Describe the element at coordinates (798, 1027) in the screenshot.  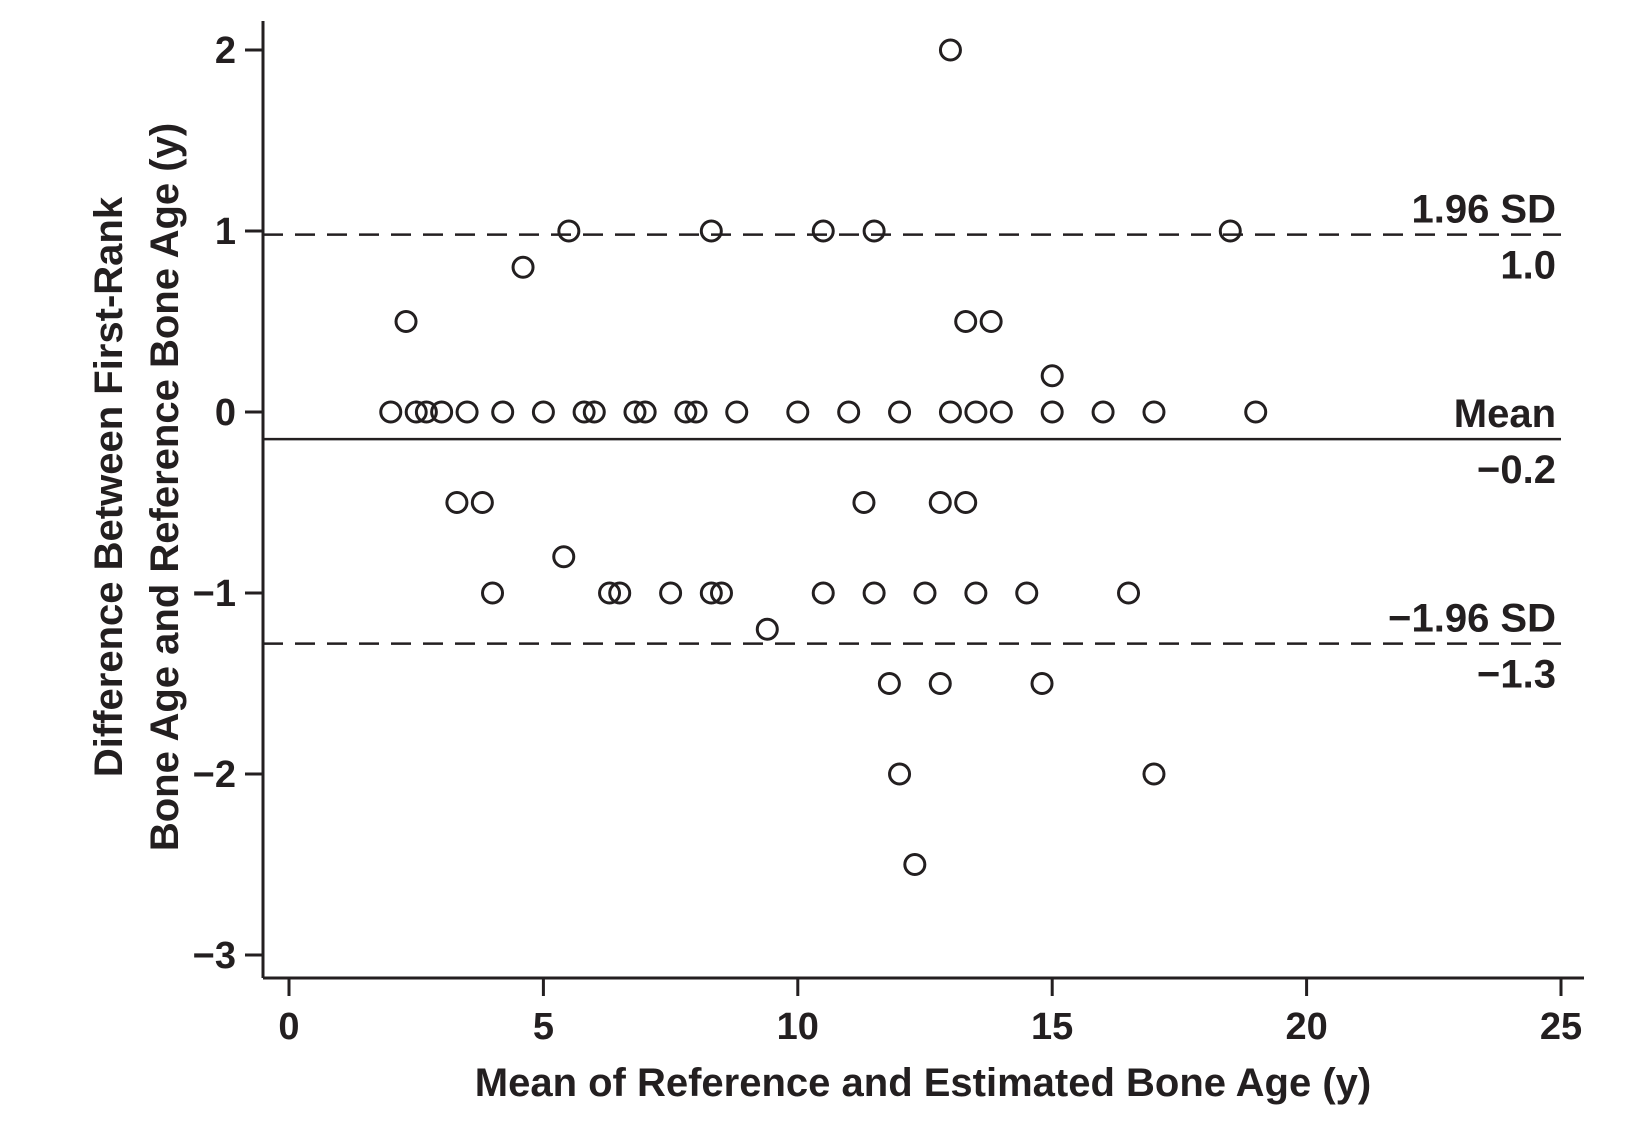
I see `x-tick-label: 10` at that location.